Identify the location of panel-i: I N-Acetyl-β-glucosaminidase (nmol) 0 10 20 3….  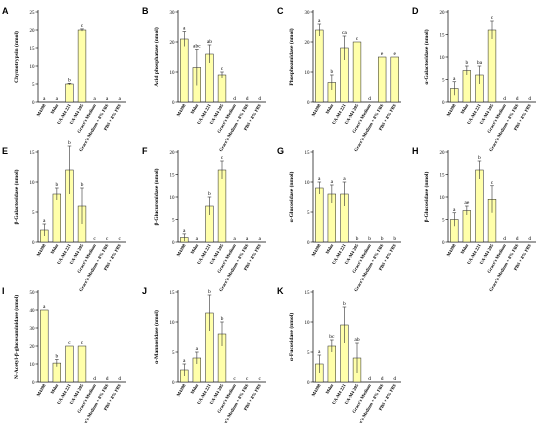
(64, 354).